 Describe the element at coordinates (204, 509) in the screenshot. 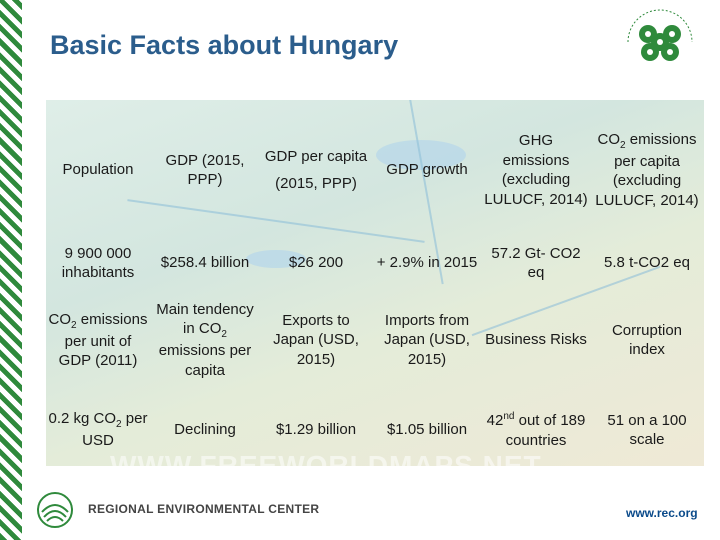

I see `organization-name: REGIONAL ENVIRONMENTAL CENTER` at that location.